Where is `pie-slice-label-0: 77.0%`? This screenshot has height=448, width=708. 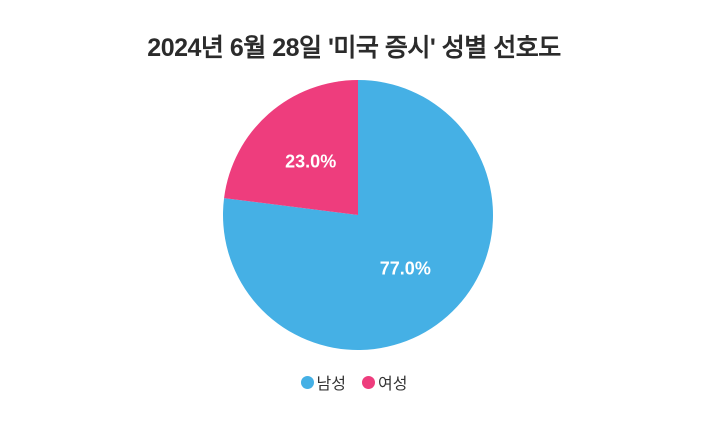
pie-slice-label-0: 77.0% is located at coordinates (405, 269).